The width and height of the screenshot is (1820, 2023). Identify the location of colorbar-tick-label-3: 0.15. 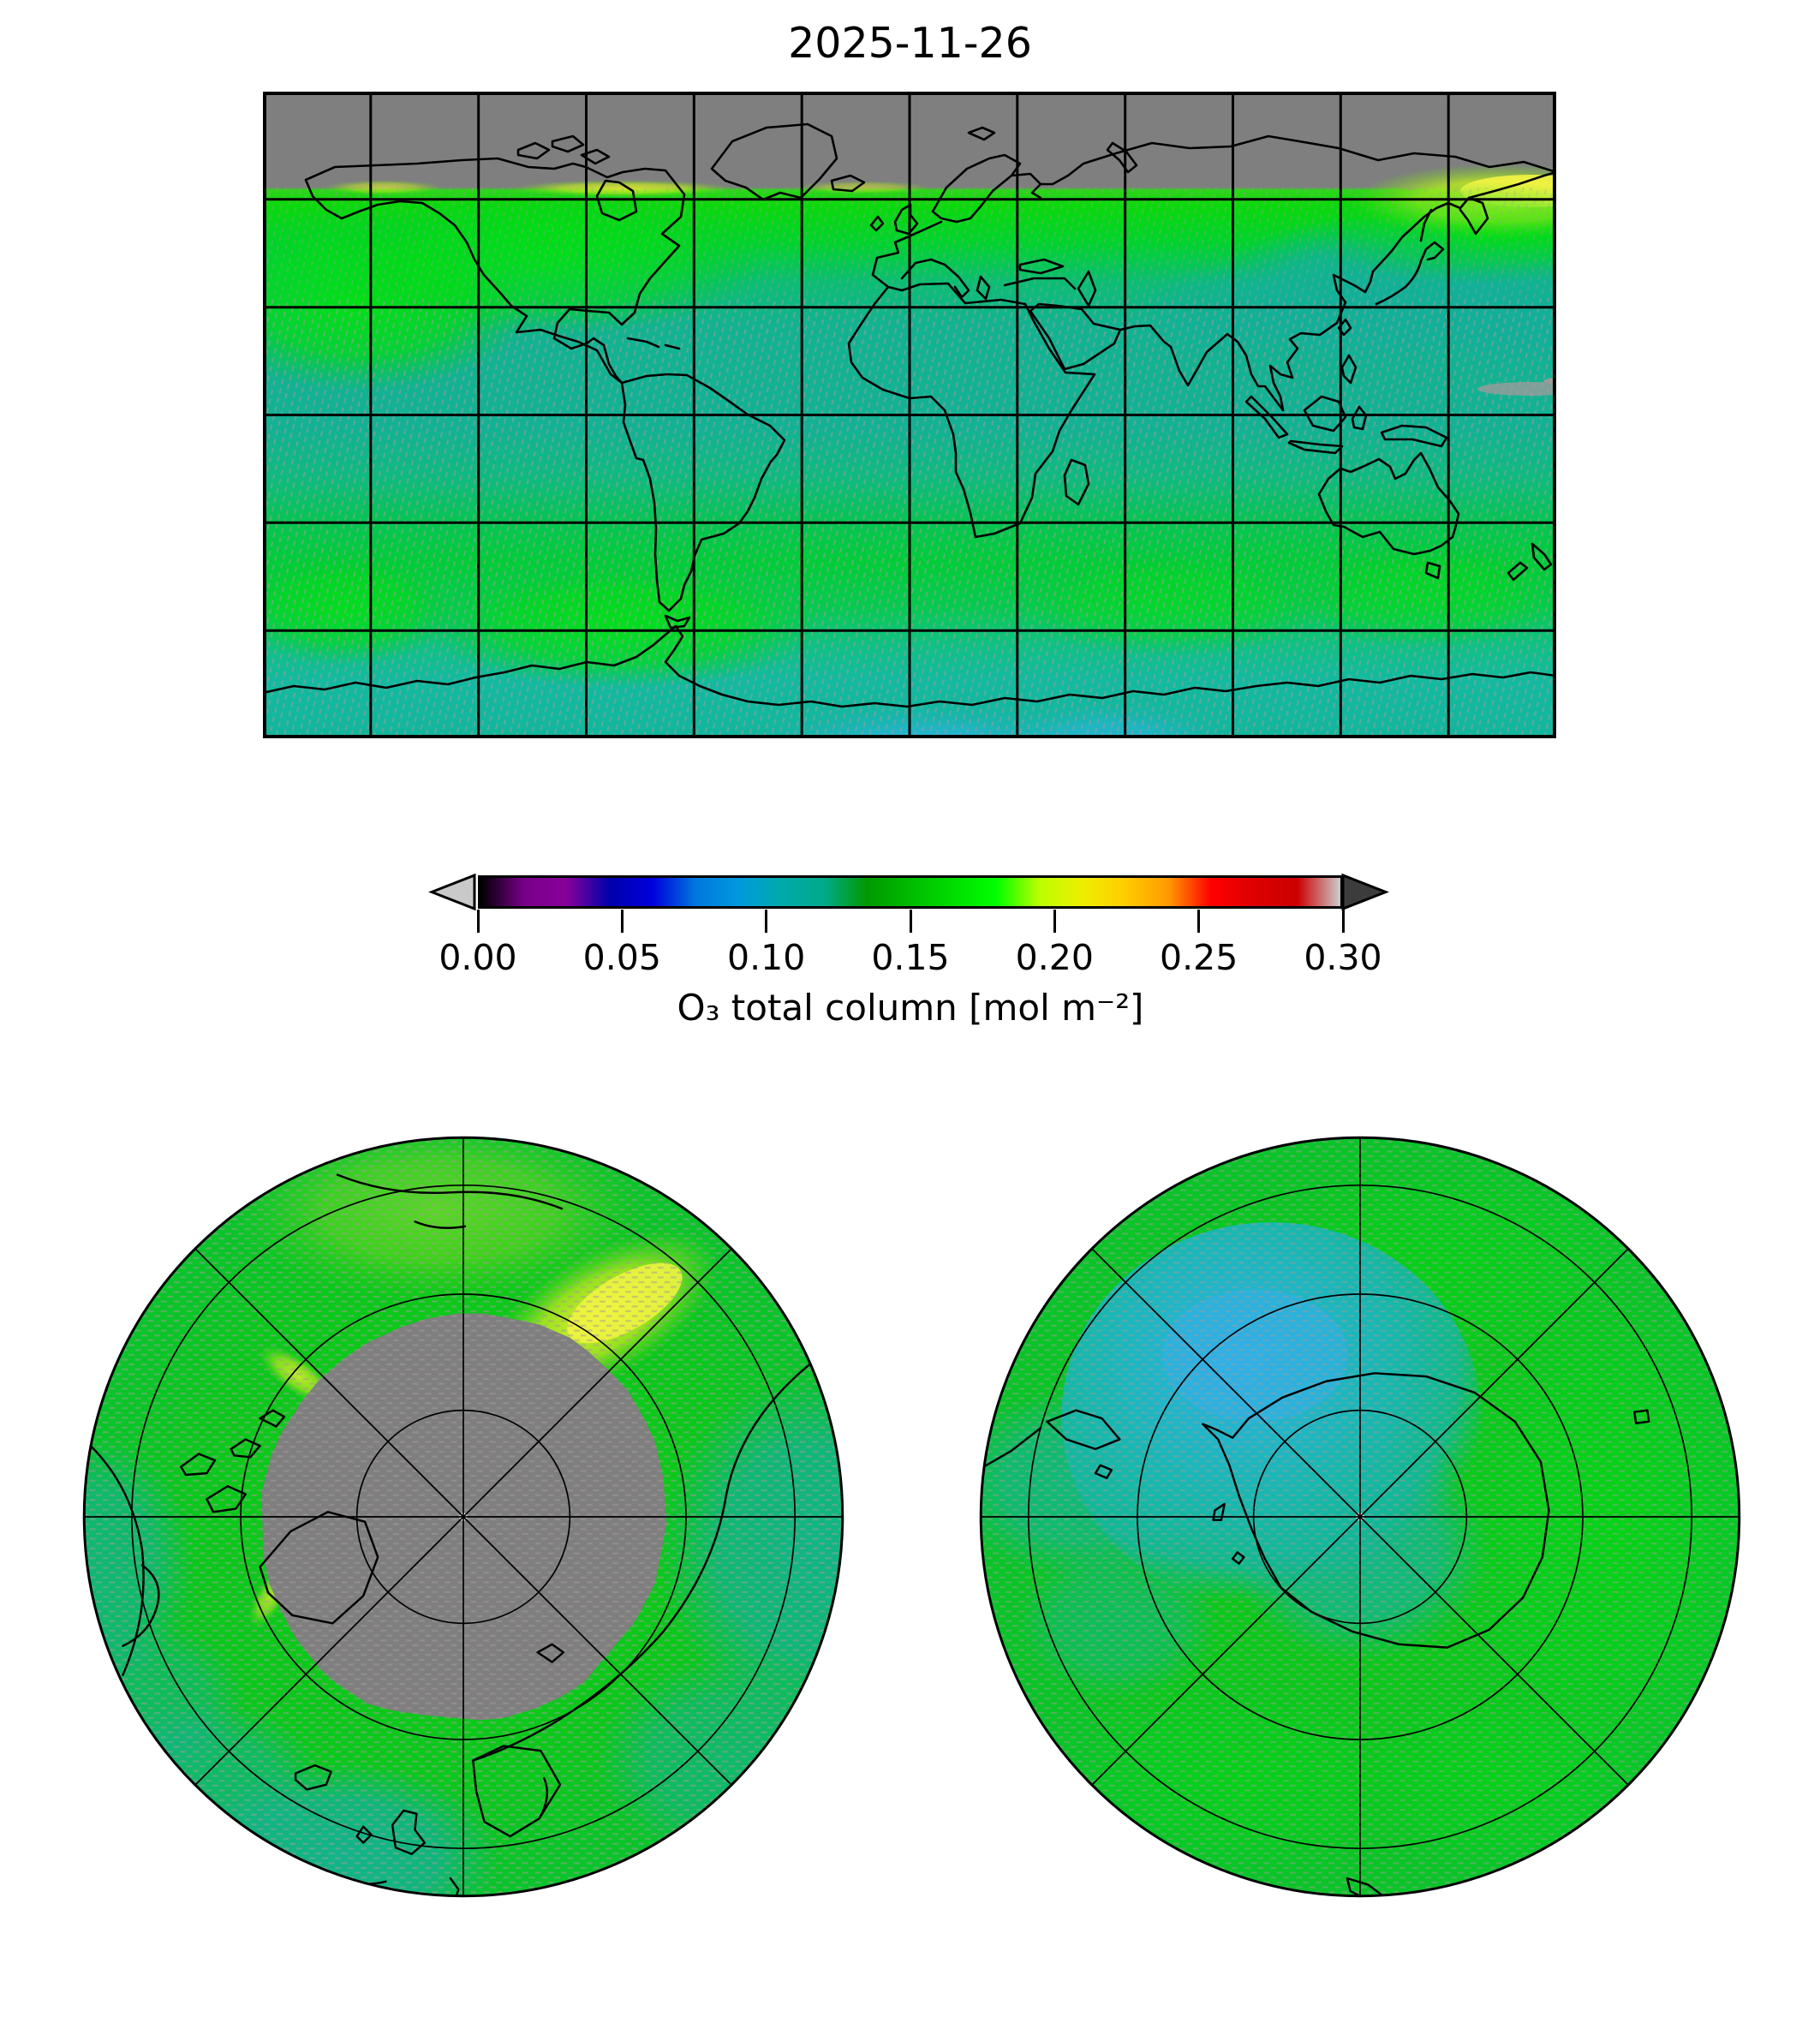
(911, 957).